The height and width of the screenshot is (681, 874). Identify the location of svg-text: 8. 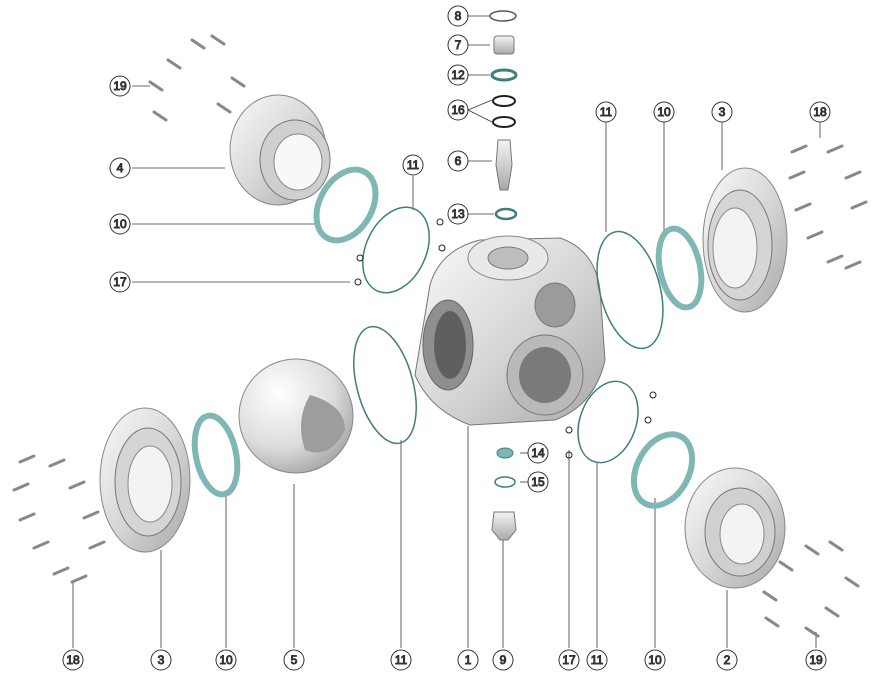
(458, 16).